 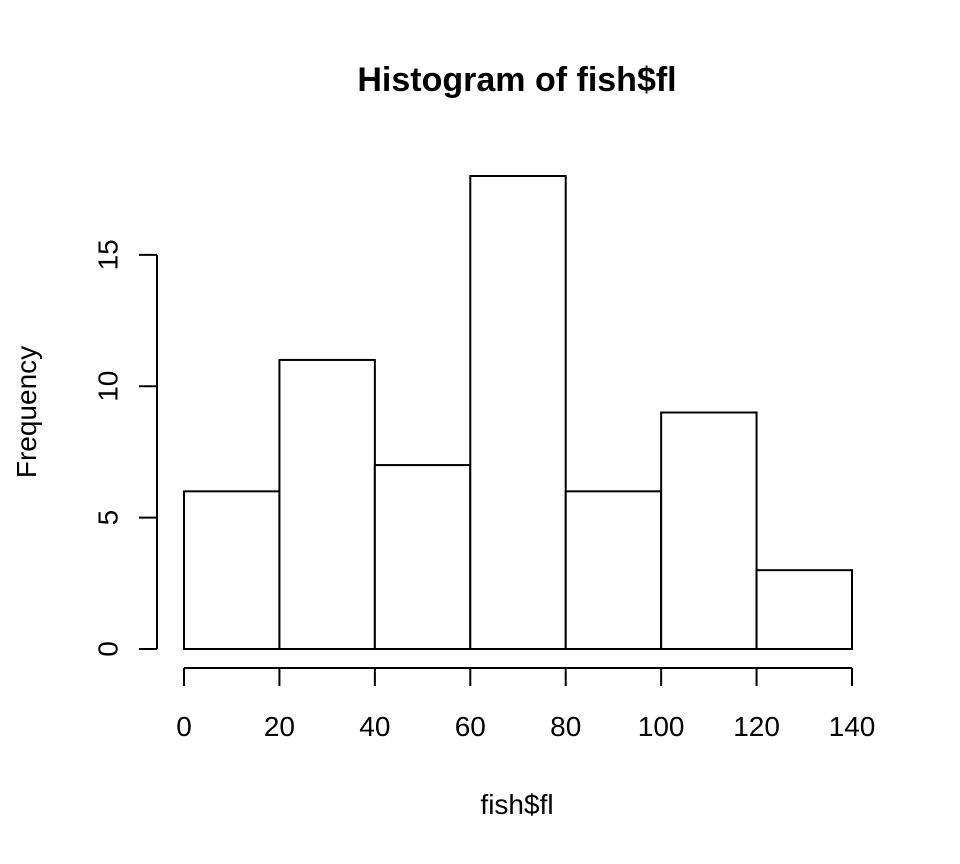 What do you see at coordinates (852, 726) in the screenshot?
I see `x-tick-label-7: 140` at bounding box center [852, 726].